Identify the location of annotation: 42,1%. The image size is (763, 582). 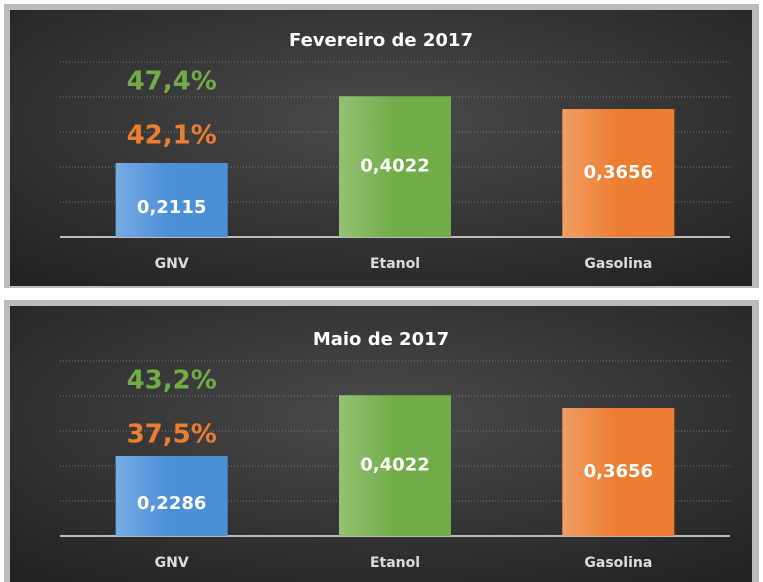
(172, 136).